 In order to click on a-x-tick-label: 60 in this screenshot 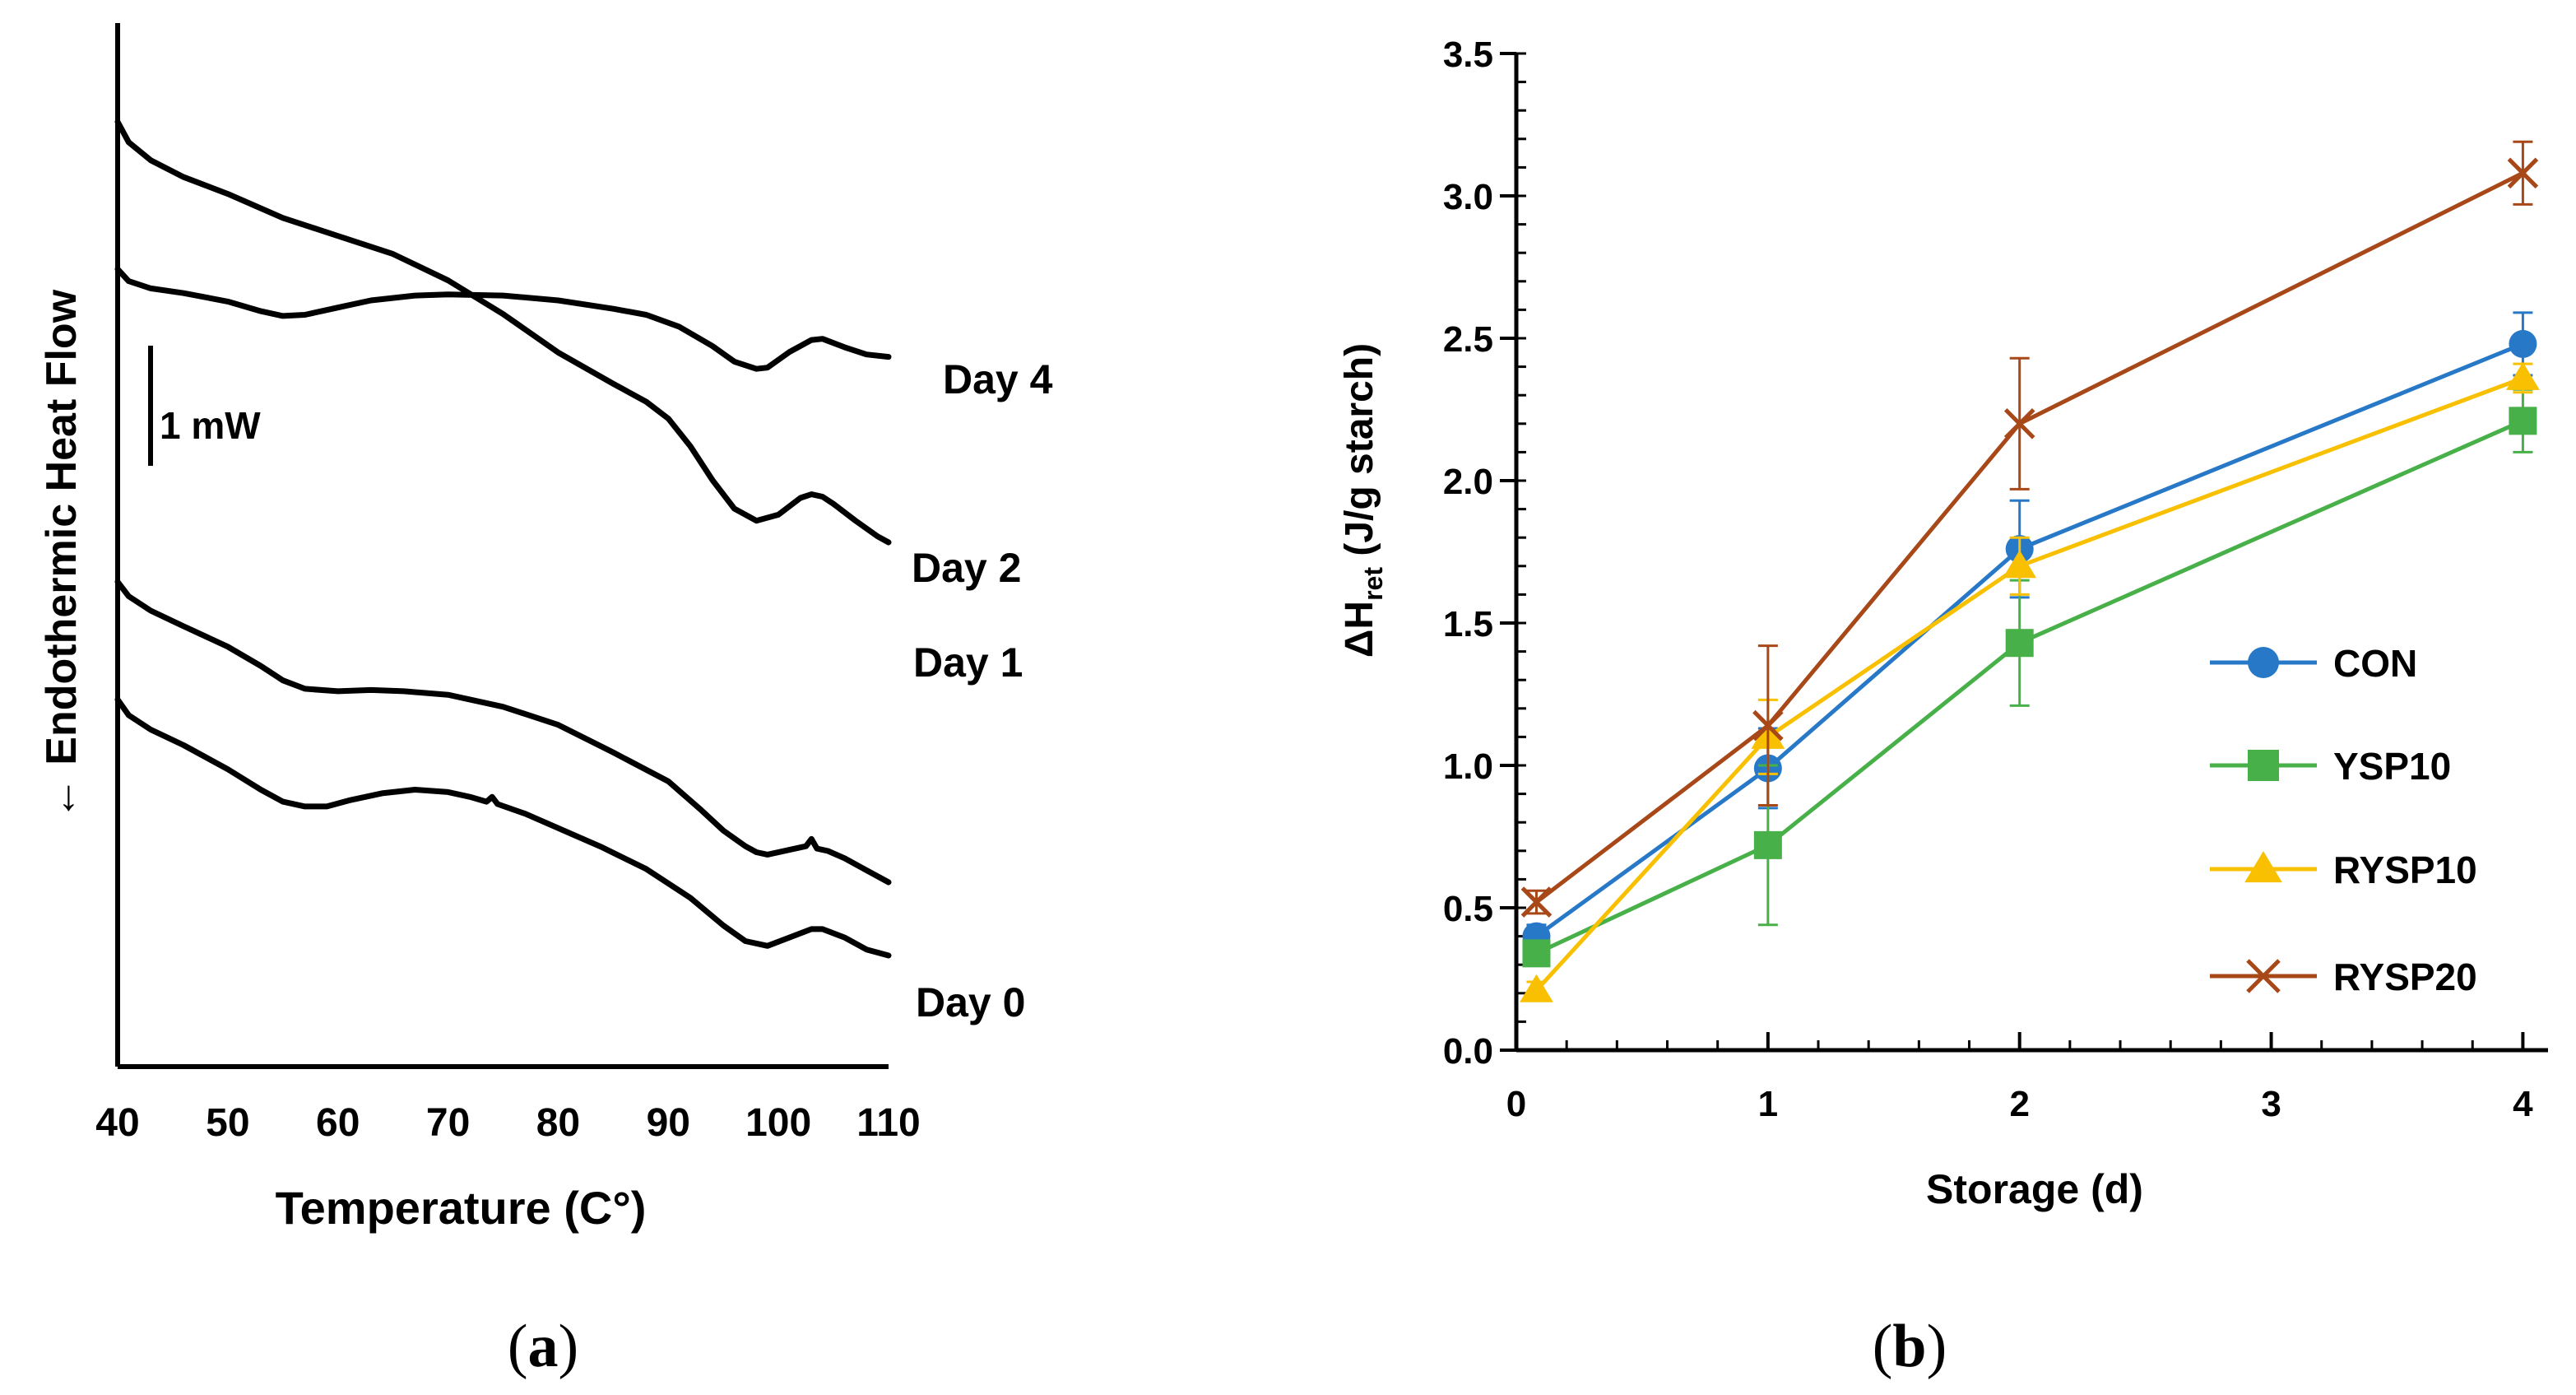, I will do `click(338, 1123)`.